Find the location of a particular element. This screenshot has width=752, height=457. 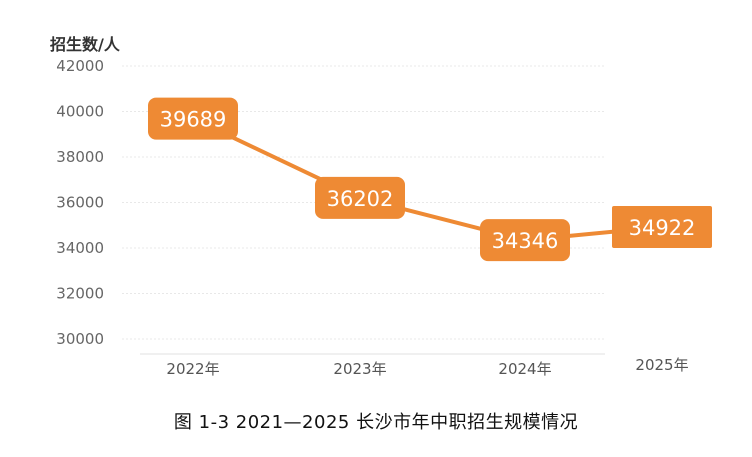

y-tick-label: 40000 is located at coordinates (80, 112).